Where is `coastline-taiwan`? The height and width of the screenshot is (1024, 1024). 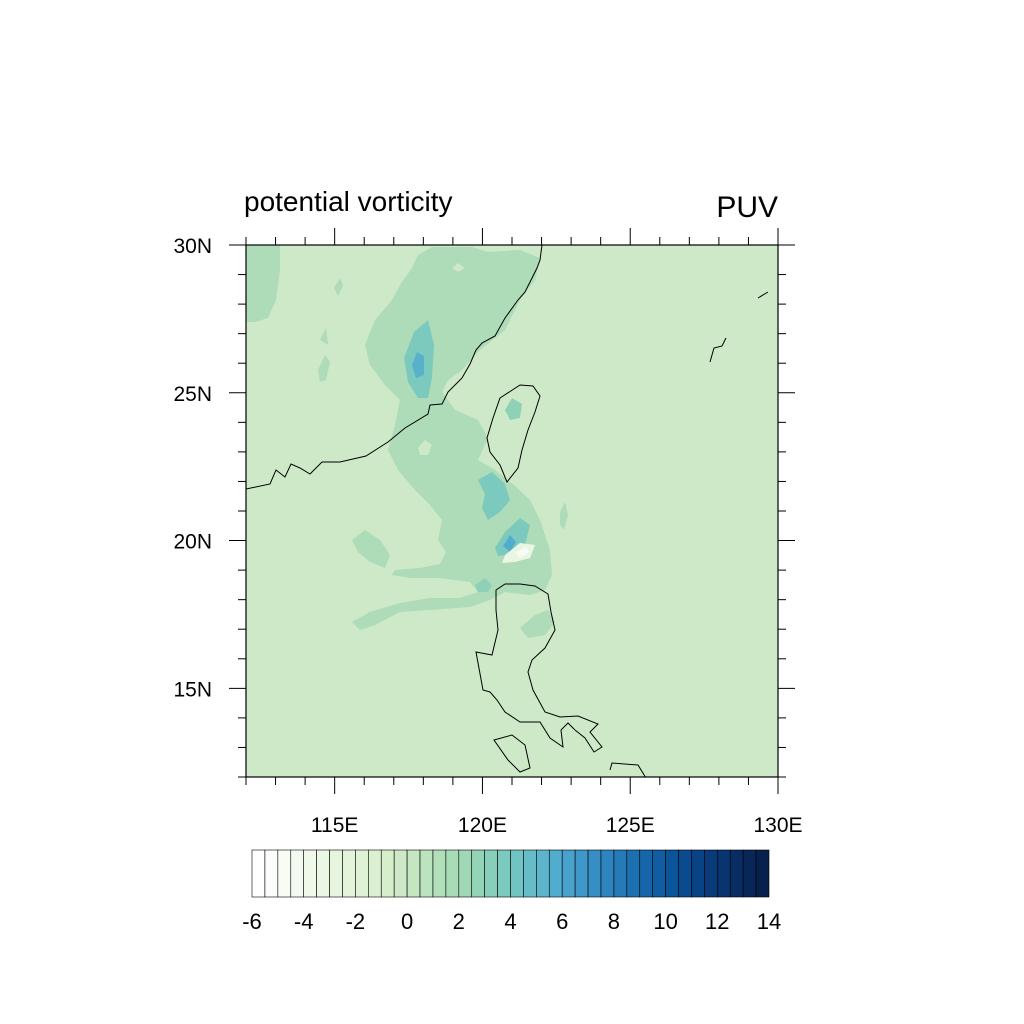
coastline-taiwan is located at coordinates (513, 433).